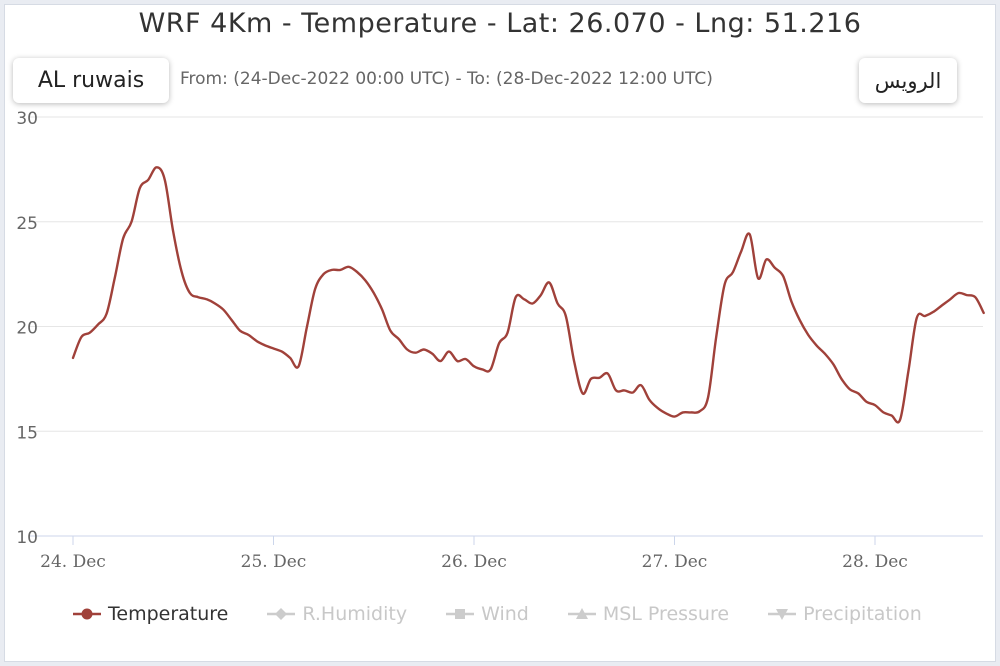 Image resolution: width=1000 pixels, height=666 pixels. Describe the element at coordinates (274, 562) in the screenshot. I see `x-tick-label: 25. Dec` at that location.